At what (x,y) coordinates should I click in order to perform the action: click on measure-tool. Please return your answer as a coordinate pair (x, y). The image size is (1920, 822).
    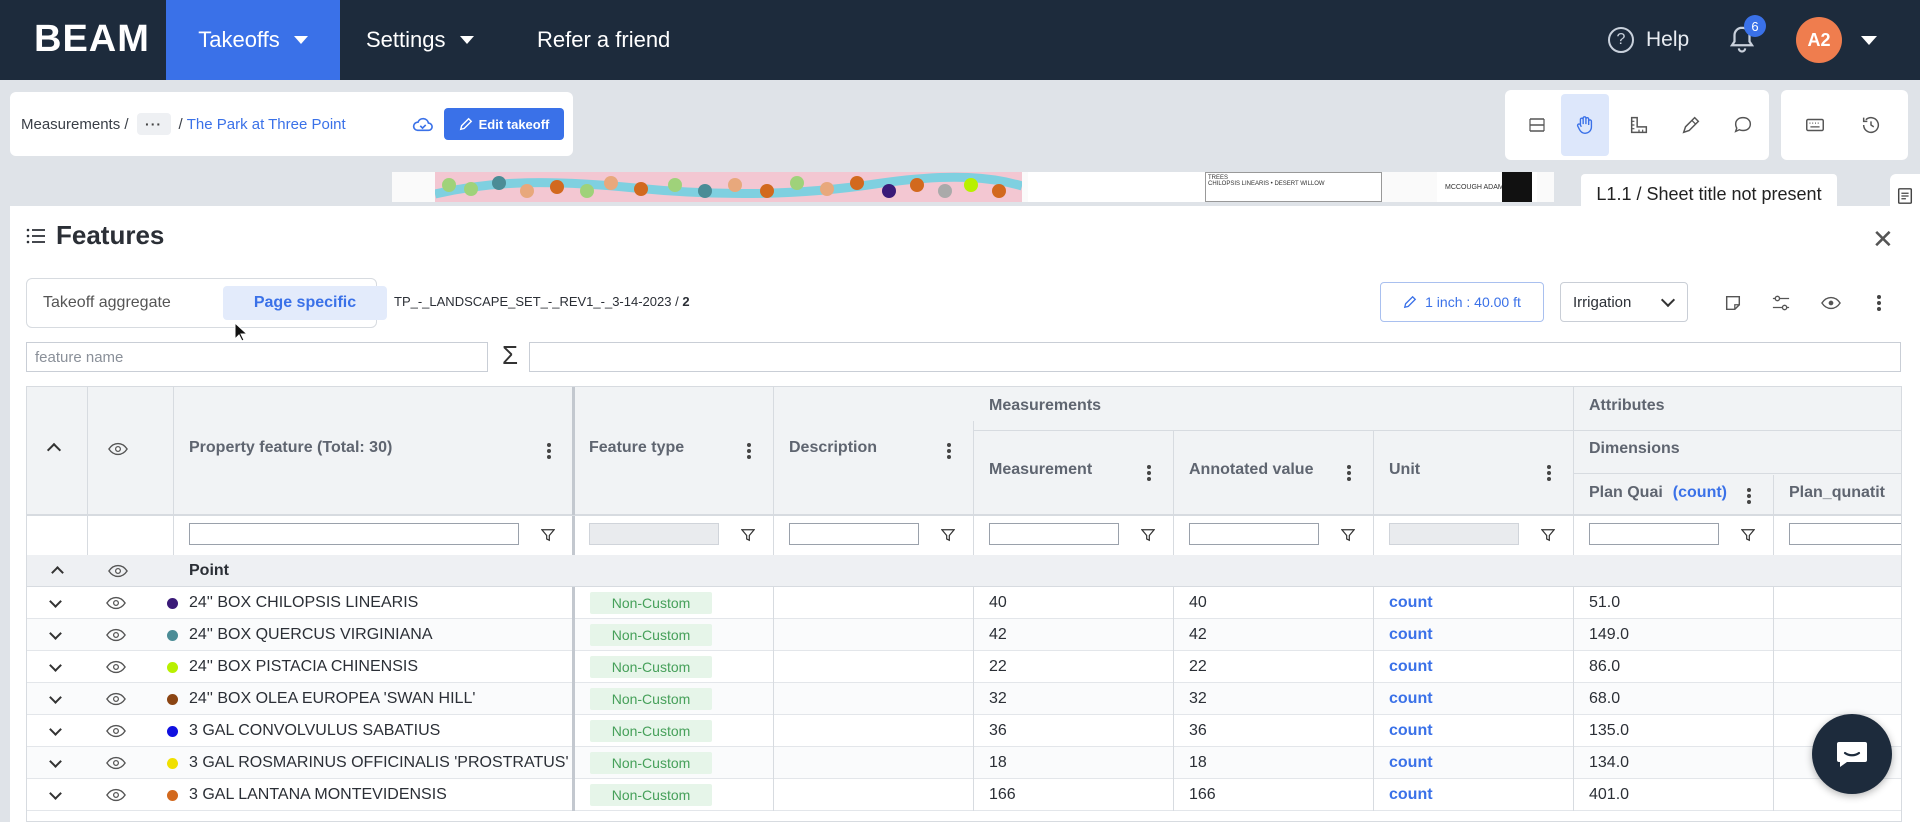
    Looking at the image, I should click on (1639, 125).